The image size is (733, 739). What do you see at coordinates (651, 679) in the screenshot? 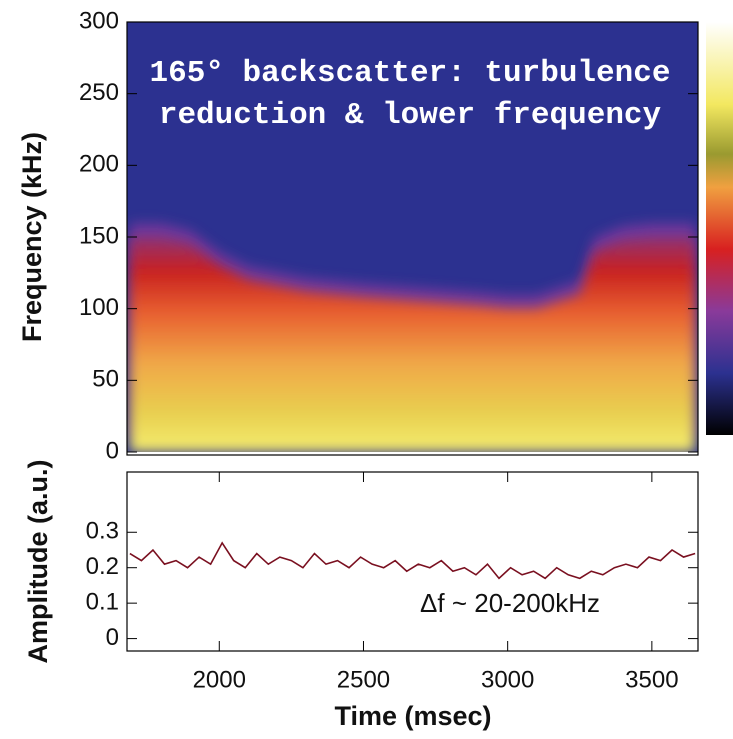
I see `x-tick-label: 3500` at bounding box center [651, 679].